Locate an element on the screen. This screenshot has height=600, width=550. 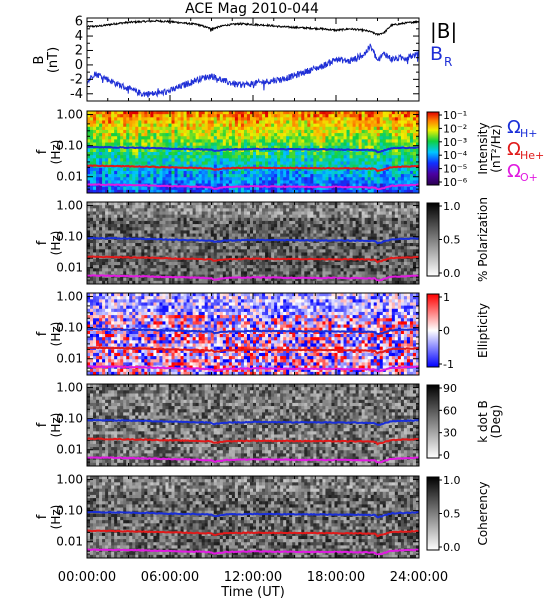
intensity-colorbar-tick-label: 10⁻⁴ is located at coordinates (455, 155).